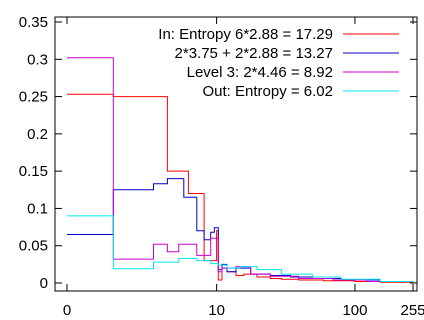 This screenshot has width=424, height=320. What do you see at coordinates (268, 91) in the screenshot?
I see `legend-label-4: Out: Entropy = 6.02` at bounding box center [268, 91].